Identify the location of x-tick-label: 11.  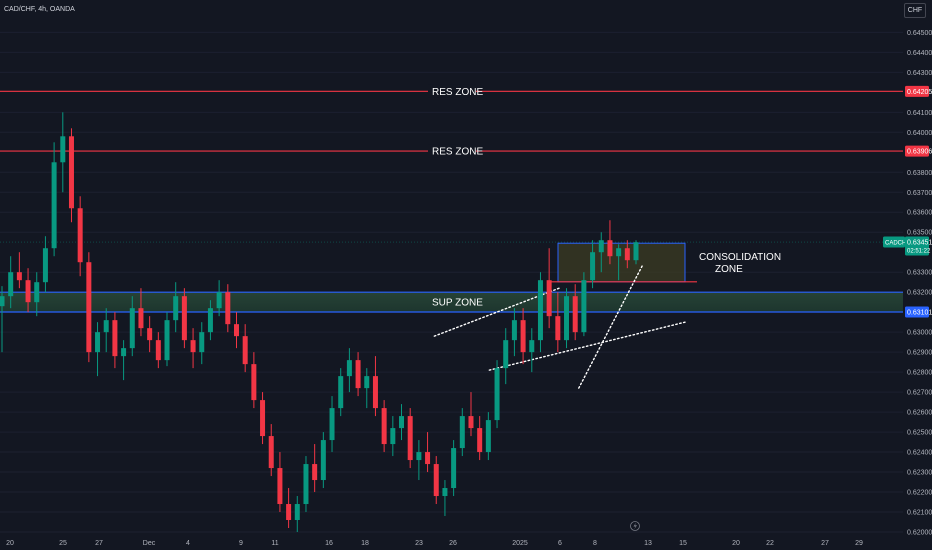
(274, 543).